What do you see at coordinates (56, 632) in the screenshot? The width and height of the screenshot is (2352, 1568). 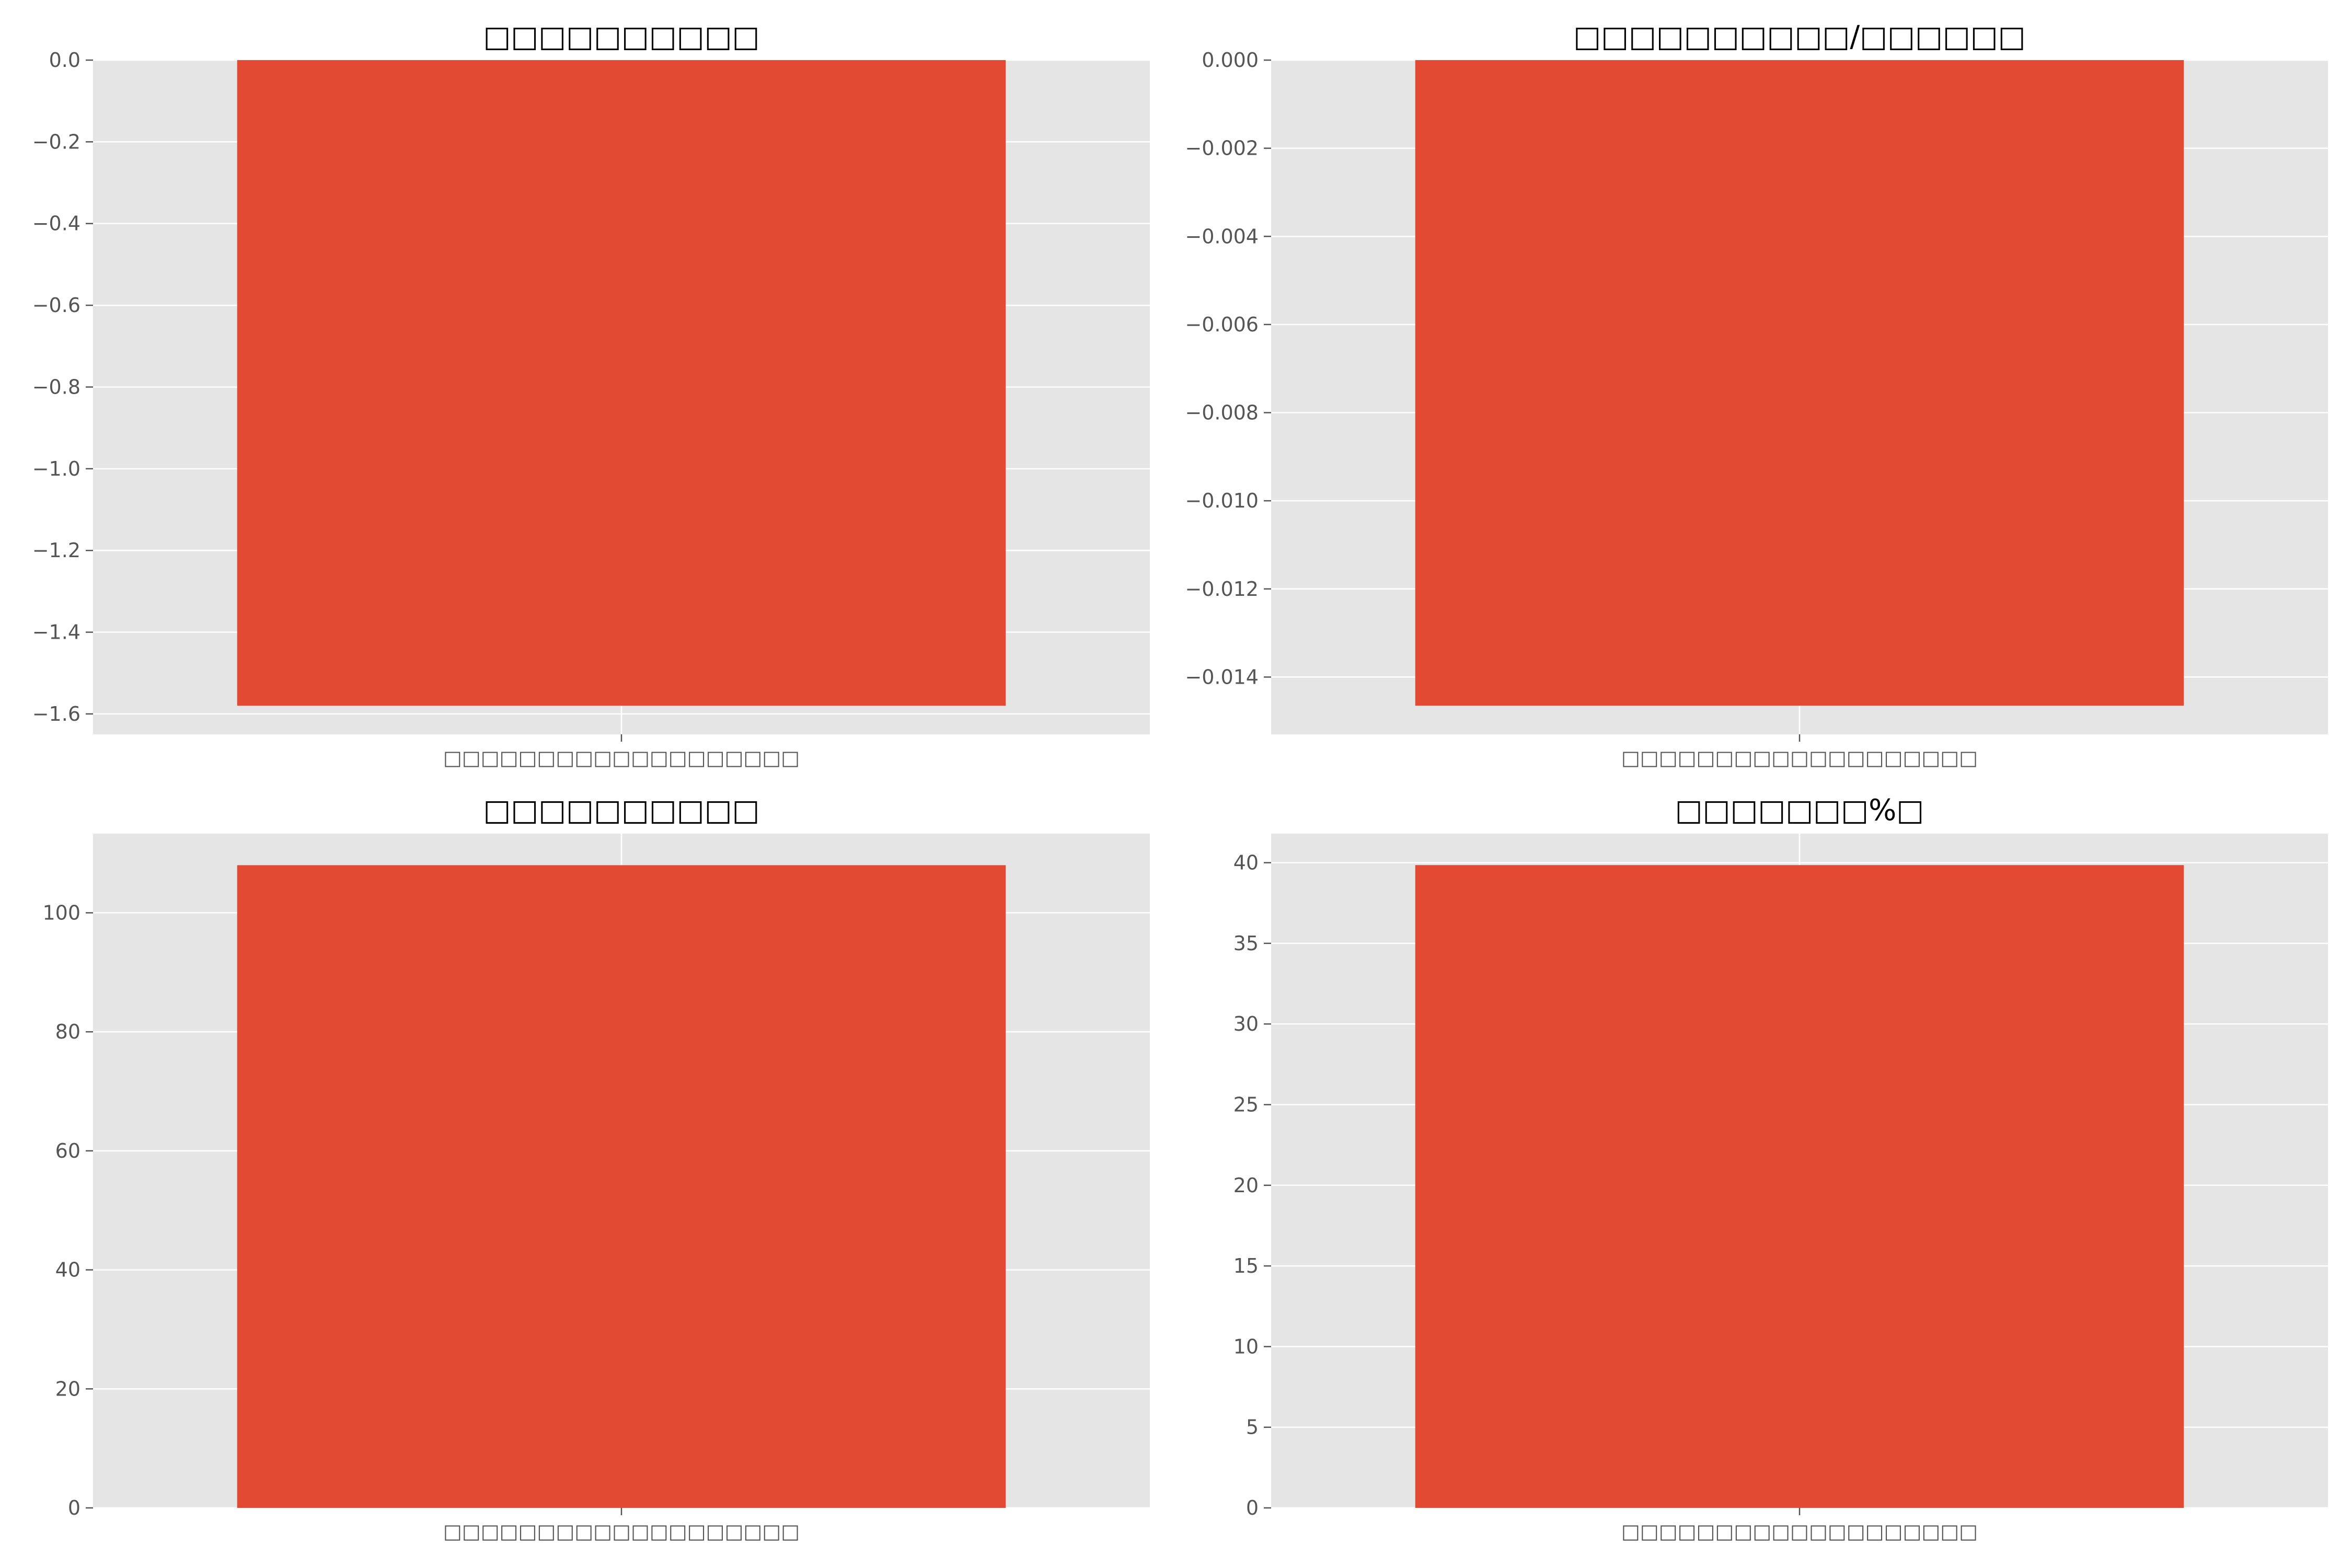 I see `y-tick-label: −1.4` at bounding box center [56, 632].